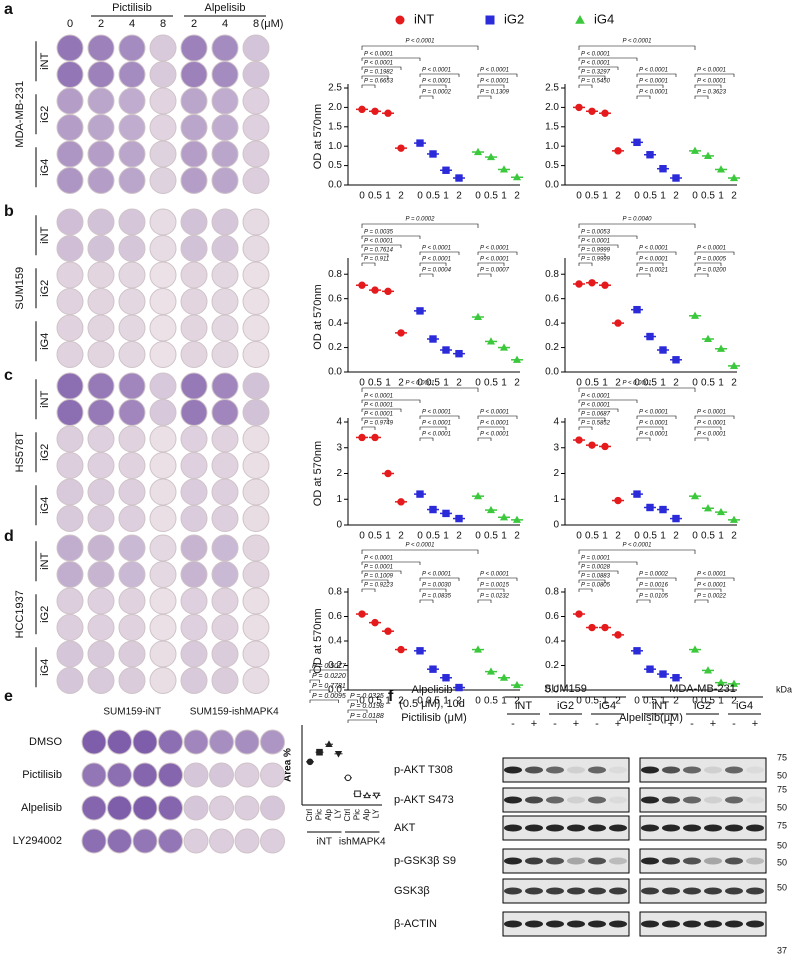 Image resolution: width=799 pixels, height=961 pixels. Describe the element at coordinates (596, 251) in the screenshot. I see `p-value: P = 0.9999` at that location.